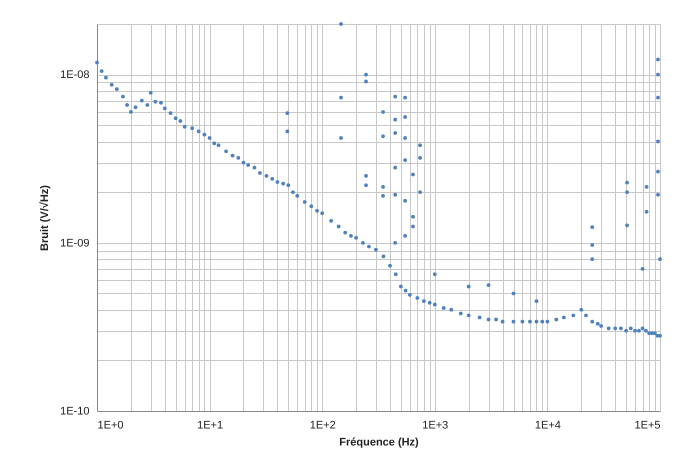  I want to click on x-tick-label: 1E+1, so click(210, 426).